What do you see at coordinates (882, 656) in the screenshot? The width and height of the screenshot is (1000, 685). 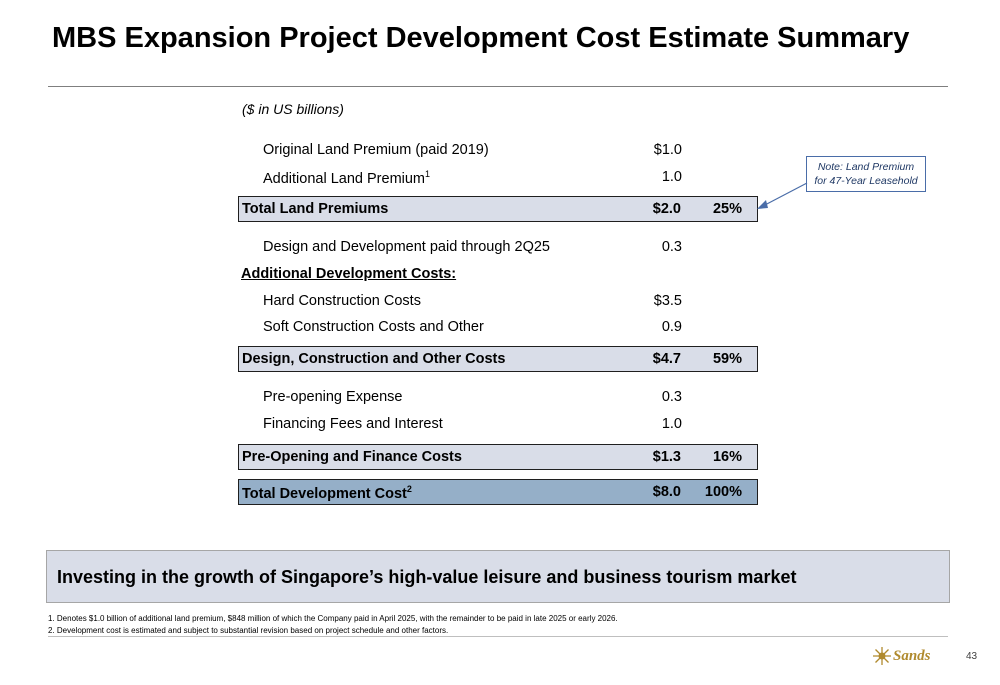 I see `sands-sun-logo-icon` at bounding box center [882, 656].